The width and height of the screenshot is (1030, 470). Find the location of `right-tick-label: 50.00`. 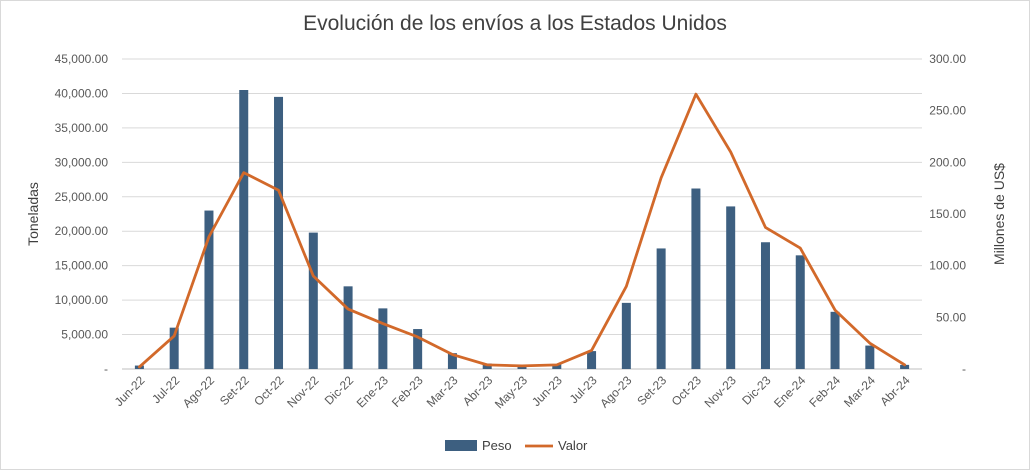

right-tick-label: 50.00 is located at coordinates (951, 317).